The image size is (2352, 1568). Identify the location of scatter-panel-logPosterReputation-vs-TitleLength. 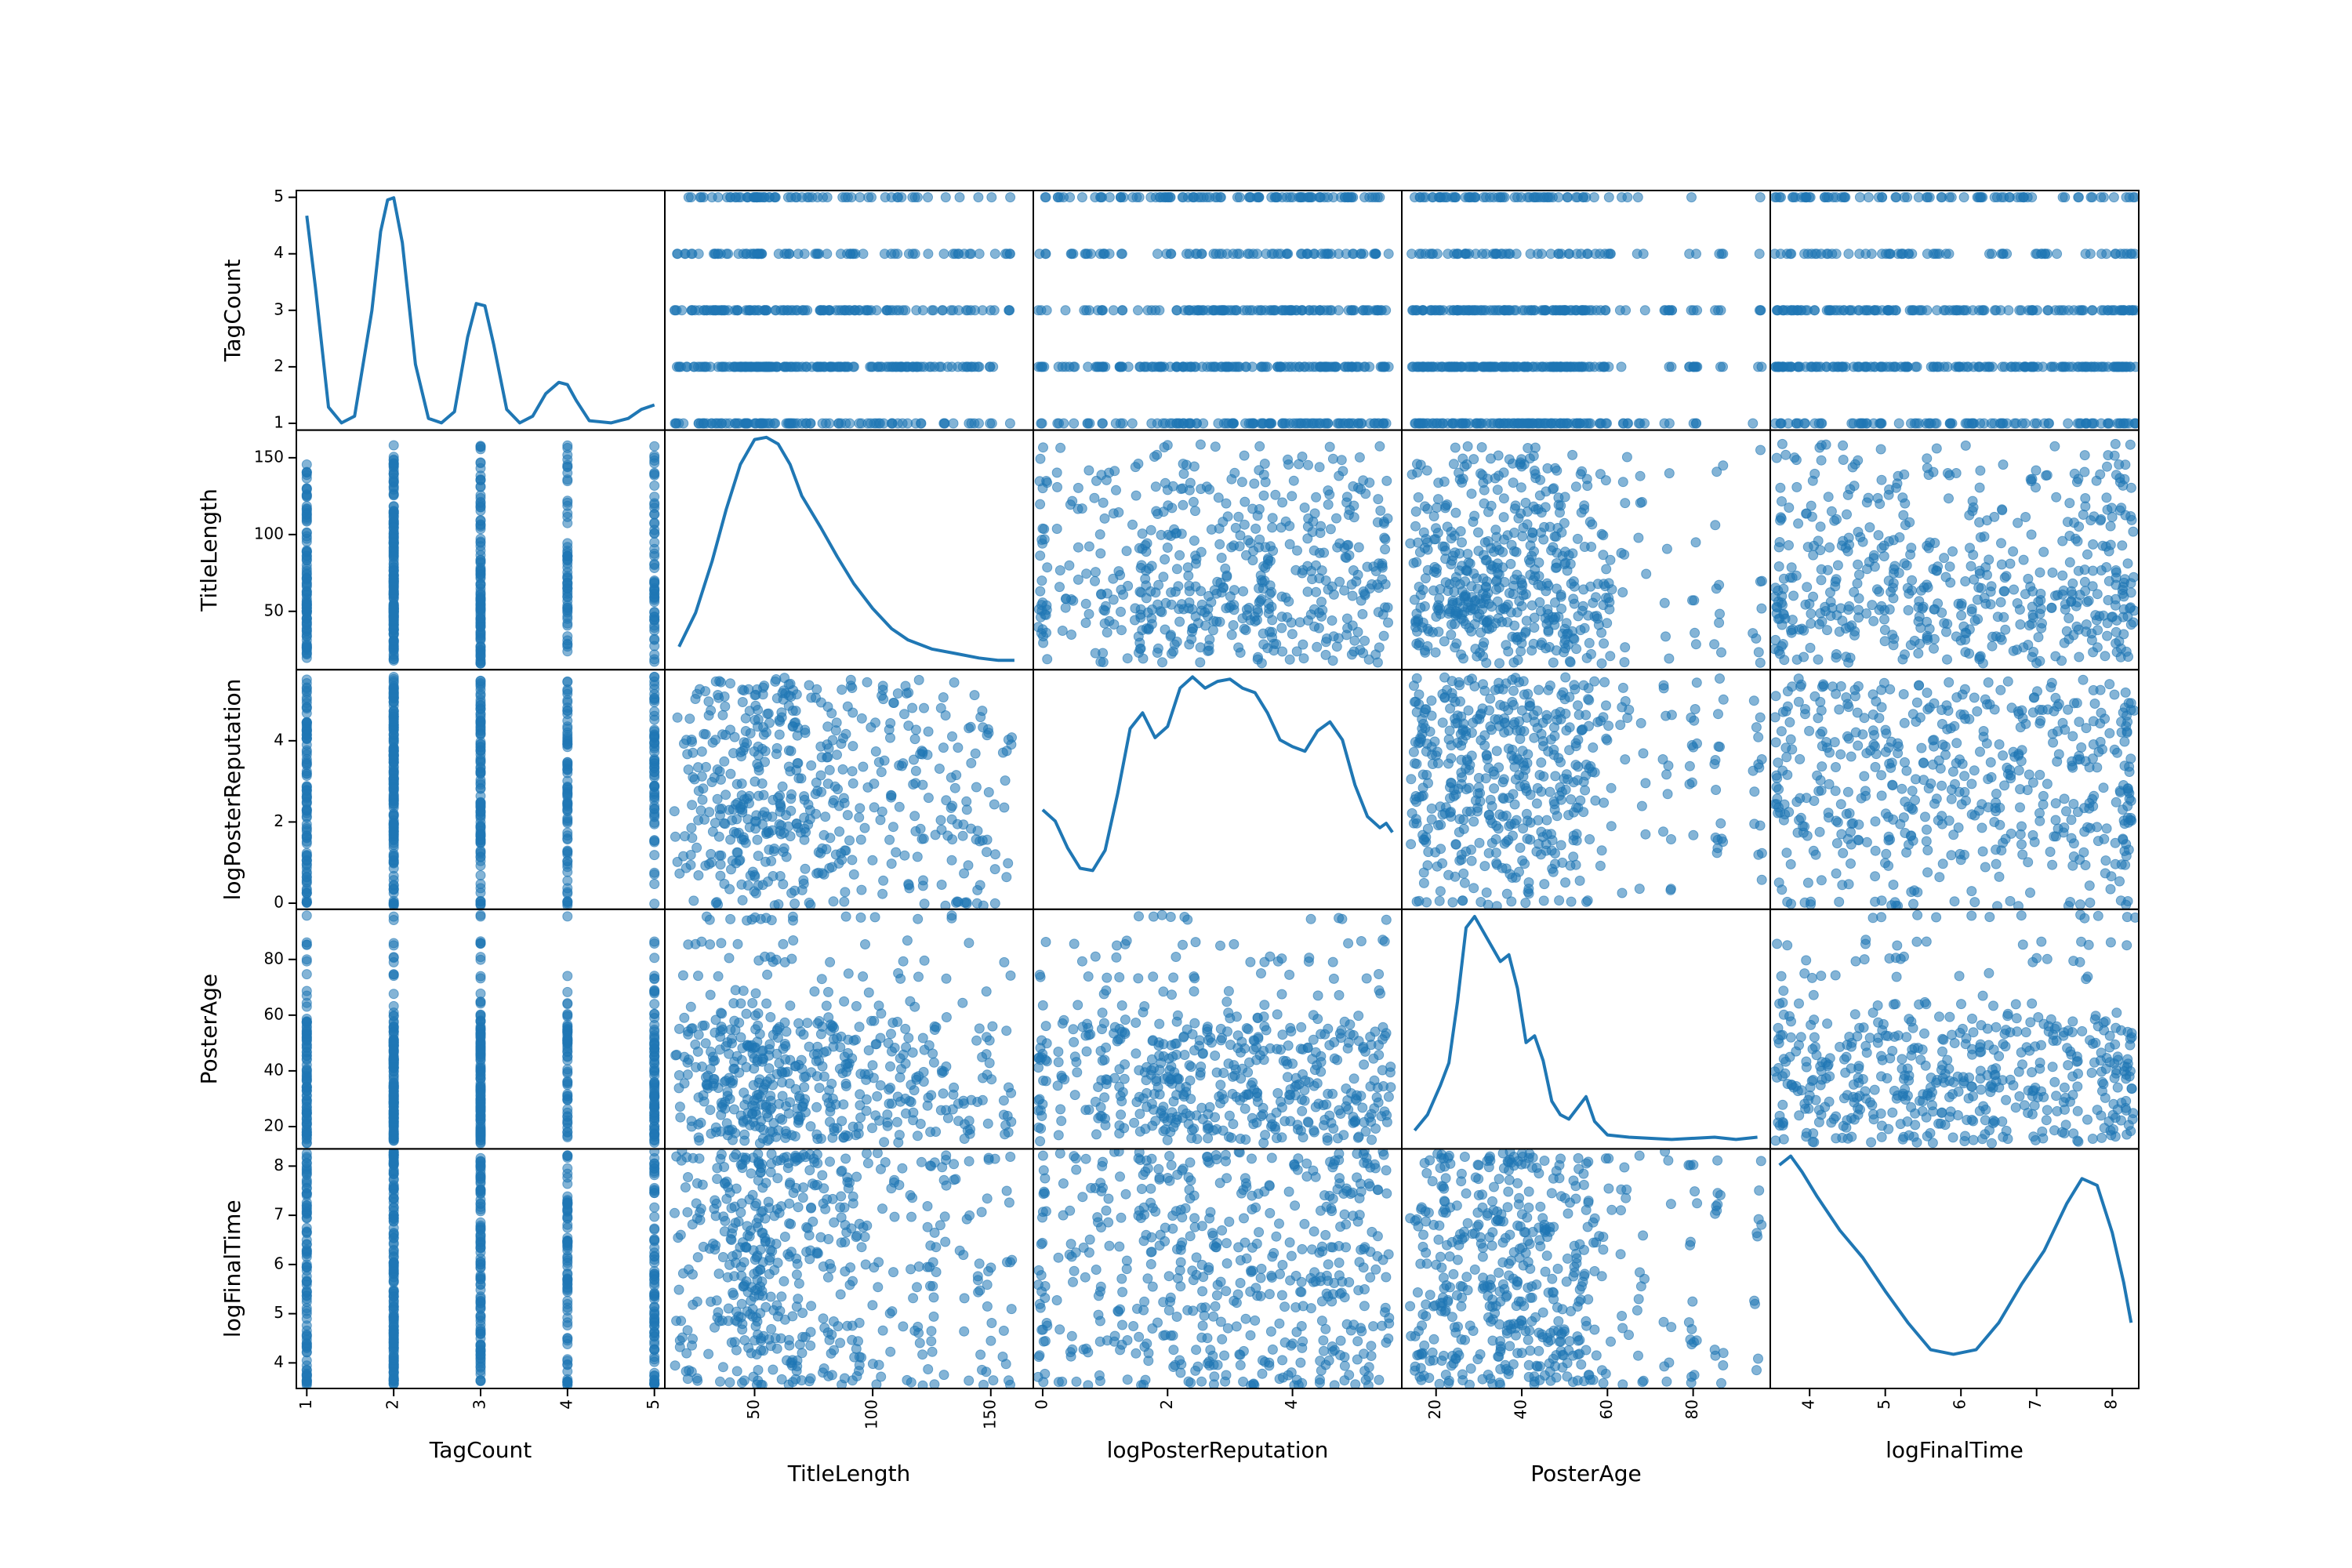
(843, 791).